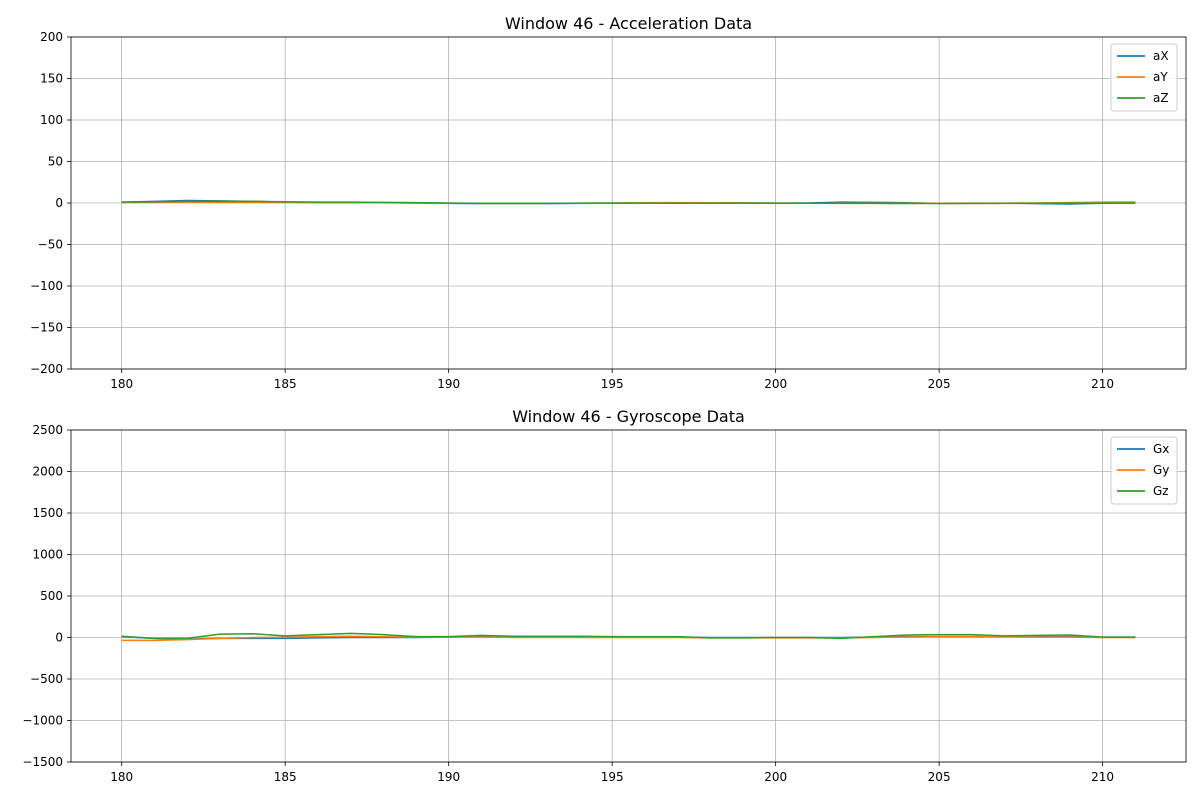  I want to click on acceleration-y-tick-label: −200, so click(46, 369).